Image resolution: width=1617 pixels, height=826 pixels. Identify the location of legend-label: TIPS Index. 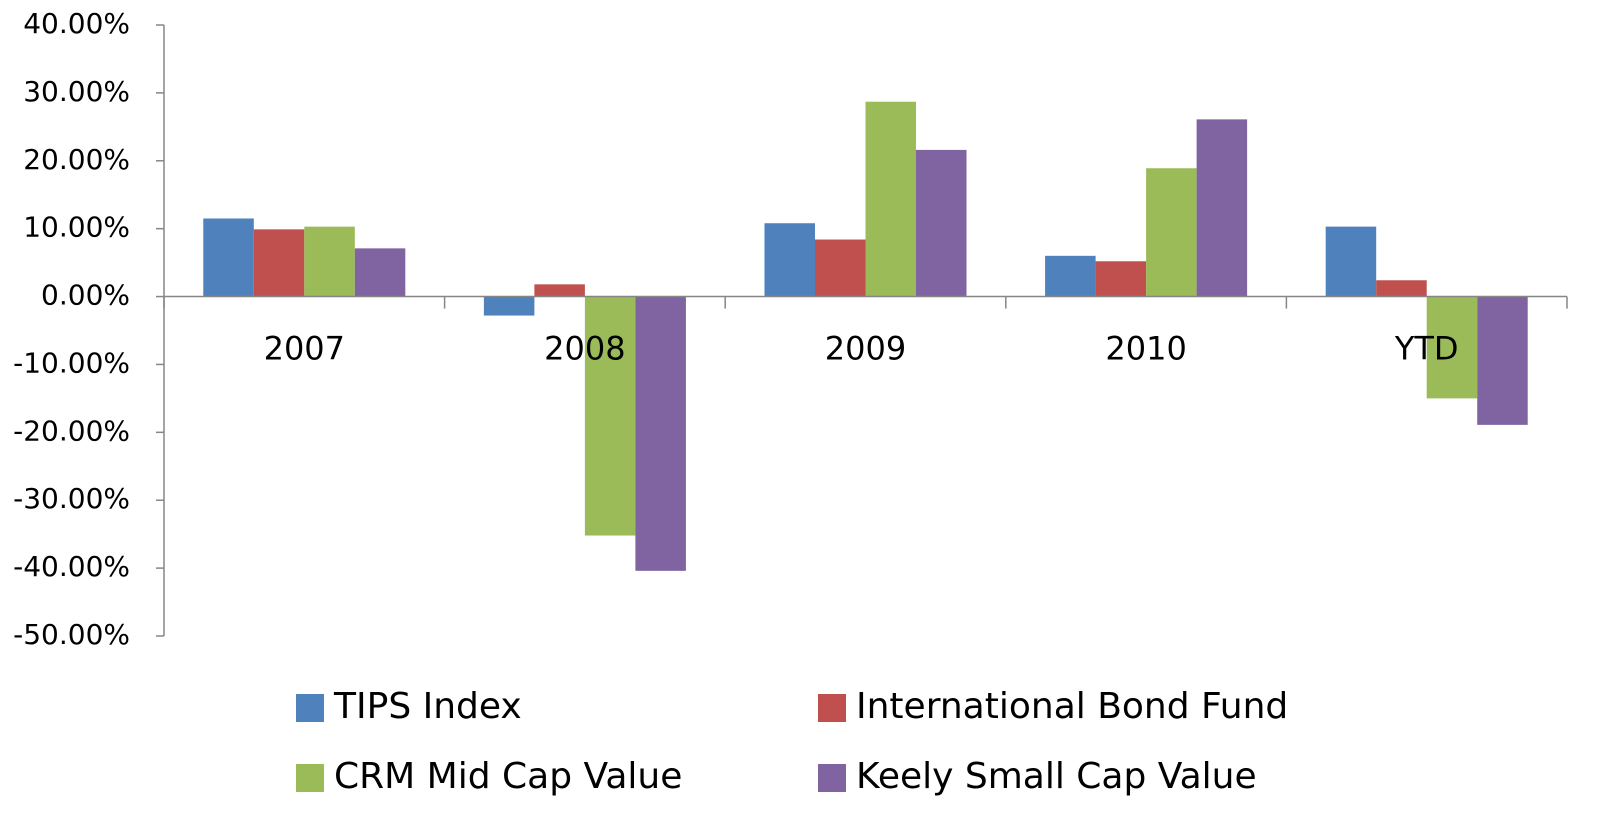
(427, 706).